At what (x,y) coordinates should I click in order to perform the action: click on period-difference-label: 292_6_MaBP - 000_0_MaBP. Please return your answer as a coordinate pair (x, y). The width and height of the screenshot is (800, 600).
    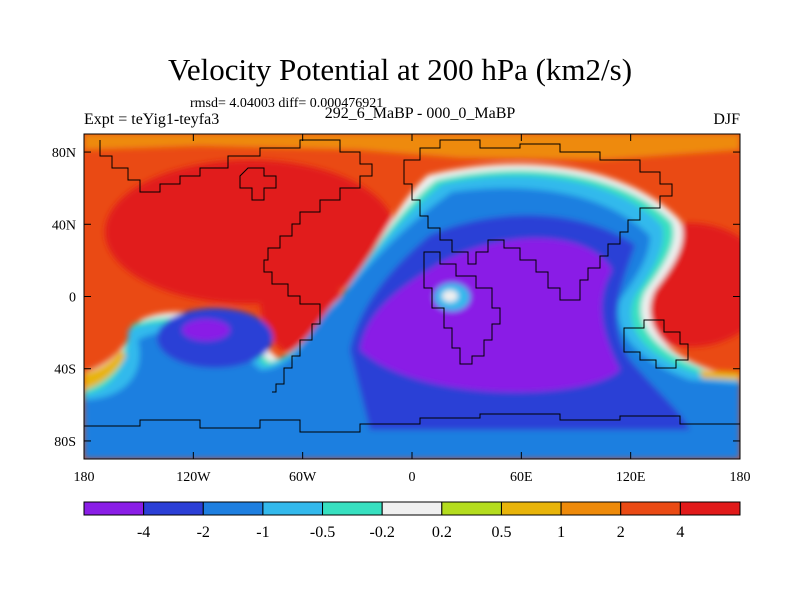
    Looking at the image, I should click on (420, 113).